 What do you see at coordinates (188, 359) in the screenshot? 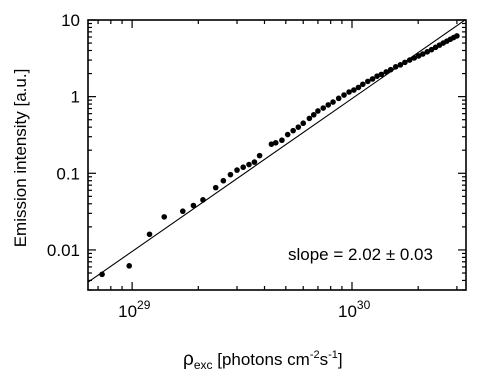
I see `x-axis-label-symbol: ρ` at bounding box center [188, 359].